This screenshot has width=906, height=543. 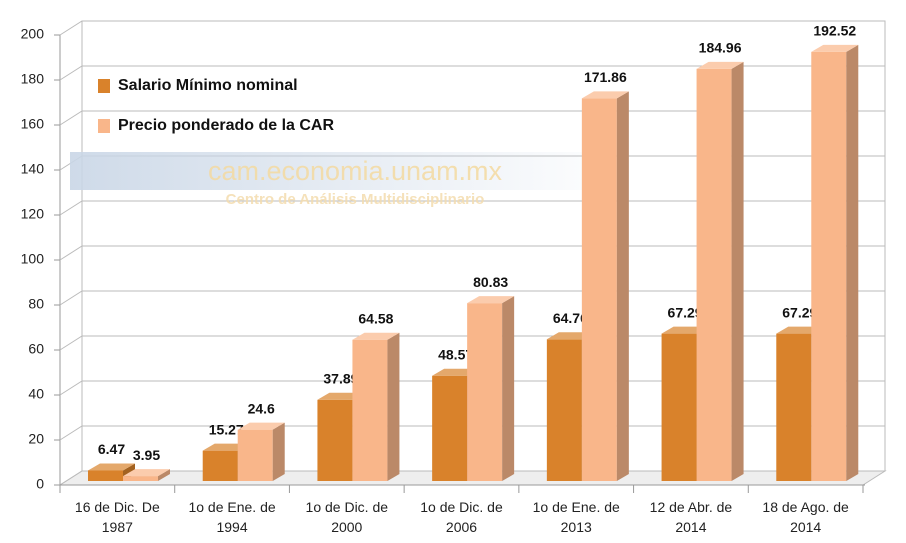 What do you see at coordinates (576, 517) in the screenshot?
I see `x-tick-label: 1o de Ene. de 2013` at bounding box center [576, 517].